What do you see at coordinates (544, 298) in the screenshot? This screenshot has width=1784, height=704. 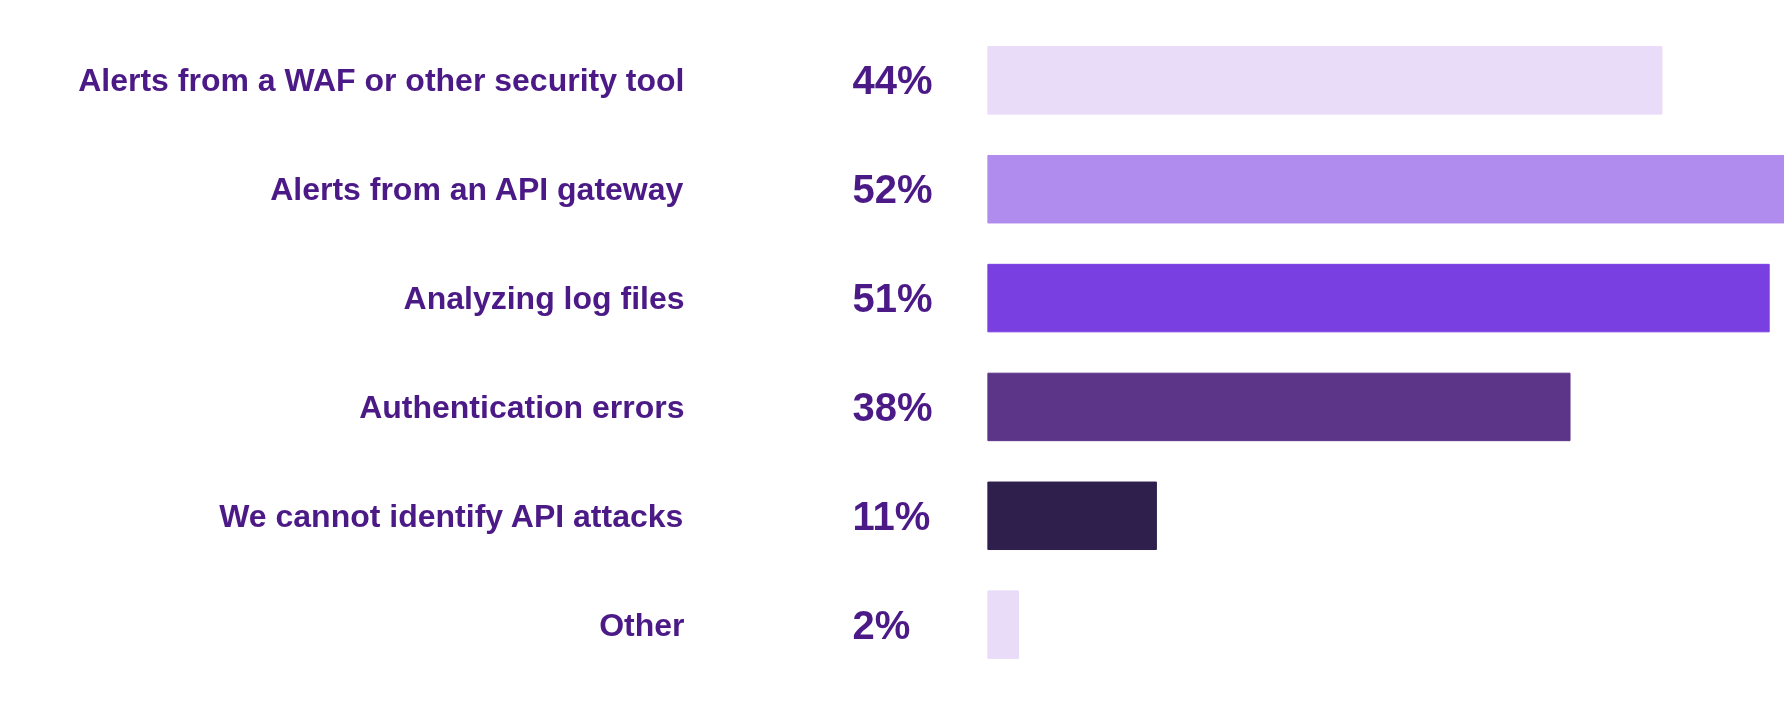 I see `y-tick-label: Analyzing log files` at bounding box center [544, 298].